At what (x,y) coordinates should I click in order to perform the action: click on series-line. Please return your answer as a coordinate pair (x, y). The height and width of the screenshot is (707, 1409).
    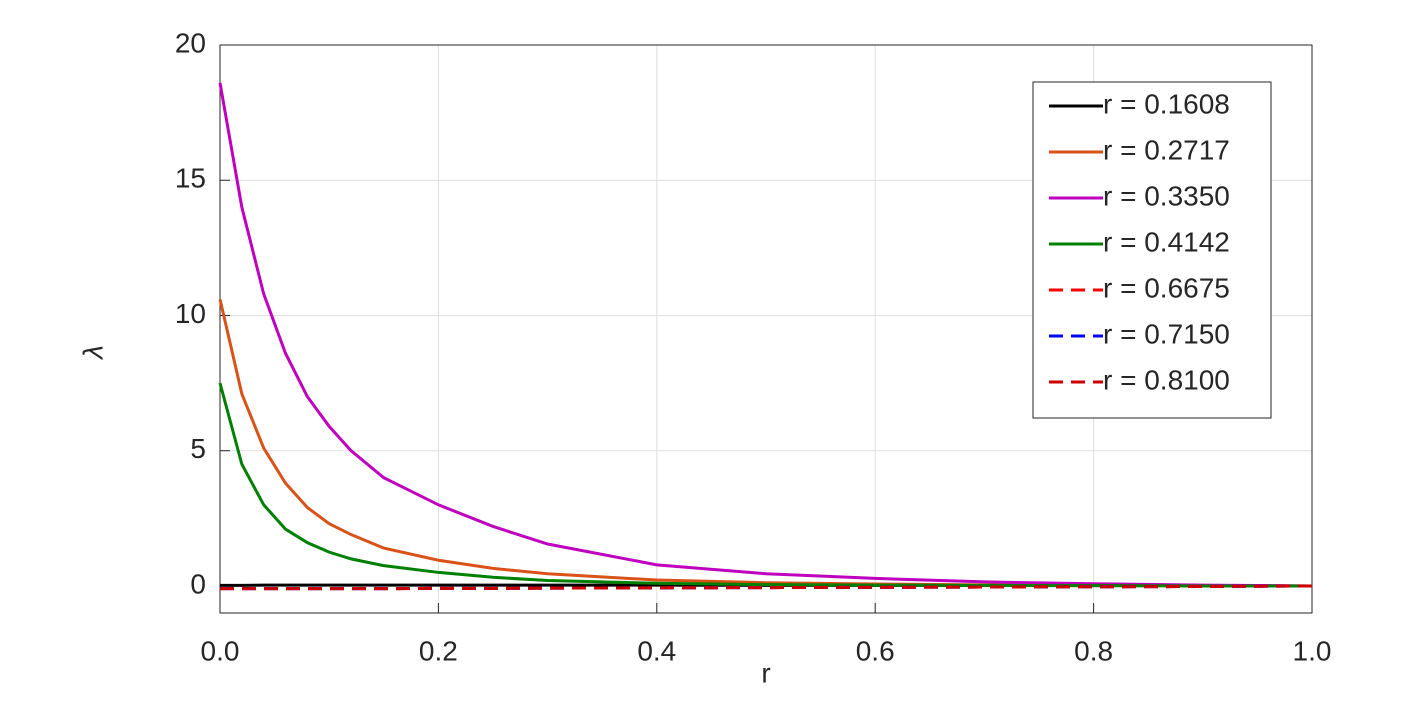
    Looking at the image, I should click on (766, 587).